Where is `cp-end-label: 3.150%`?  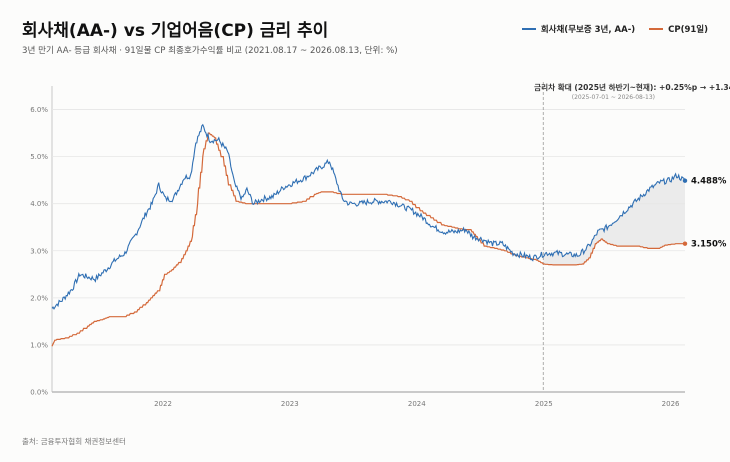 cp-end-label: 3.150% is located at coordinates (709, 245).